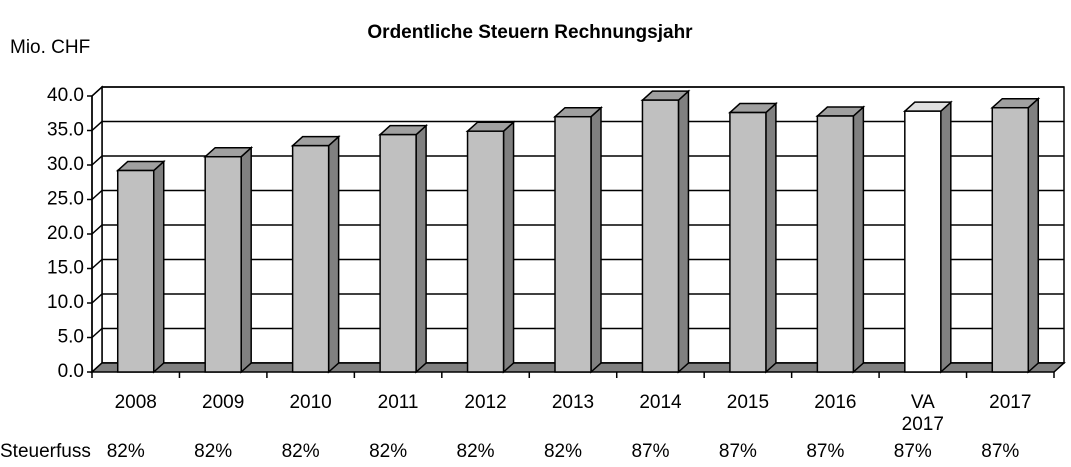 This screenshot has width=1071, height=467. Describe the element at coordinates (71, 337) in the screenshot. I see `y-tick-label: 5.0` at that location.